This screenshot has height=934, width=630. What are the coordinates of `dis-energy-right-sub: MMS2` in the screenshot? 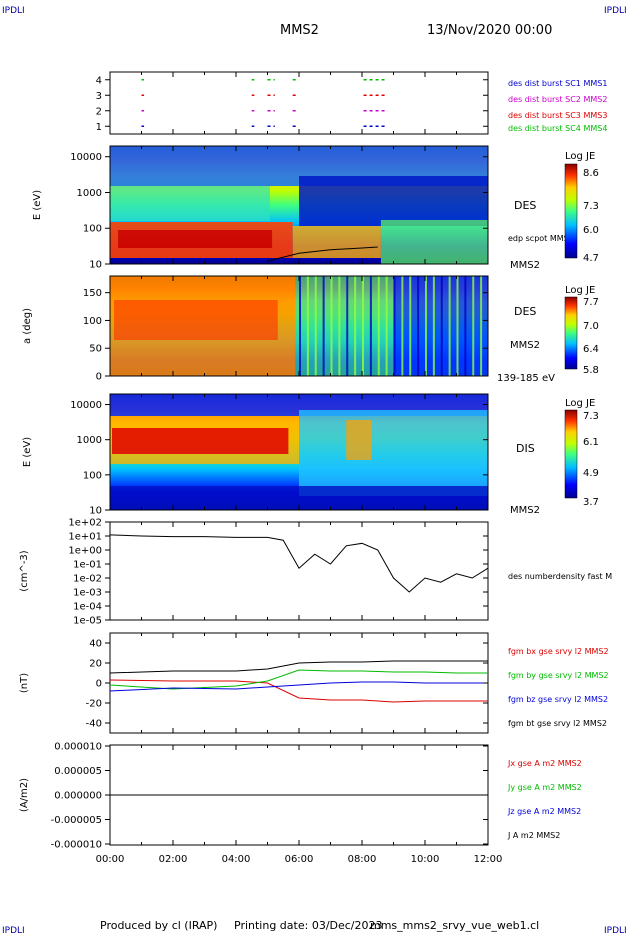 It's located at (525, 510).